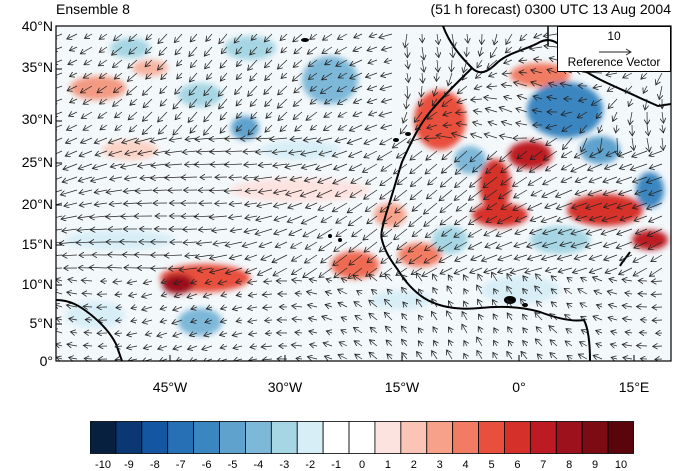 This screenshot has height=471, width=673. I want to click on colorbar-box, so click(465, 437).